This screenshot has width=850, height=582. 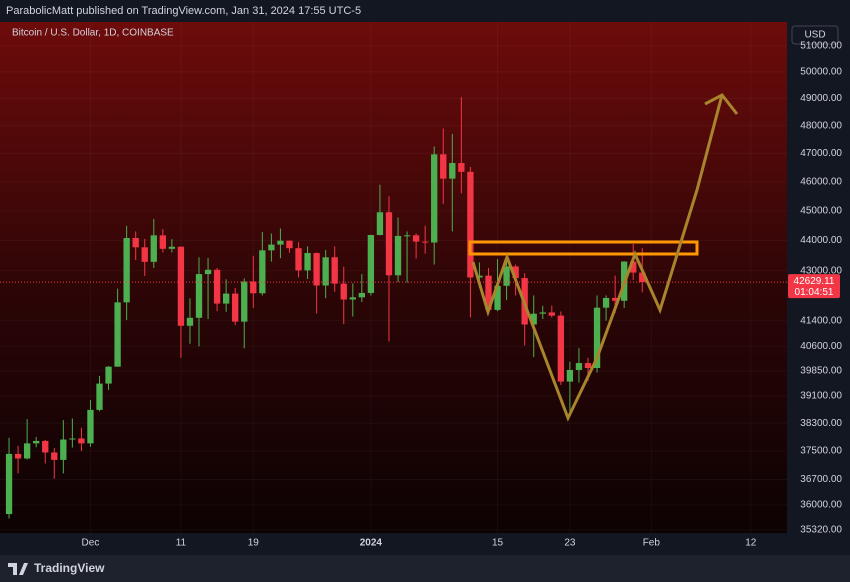 I want to click on y-tick-label: 45000.00, so click(x=821, y=210).